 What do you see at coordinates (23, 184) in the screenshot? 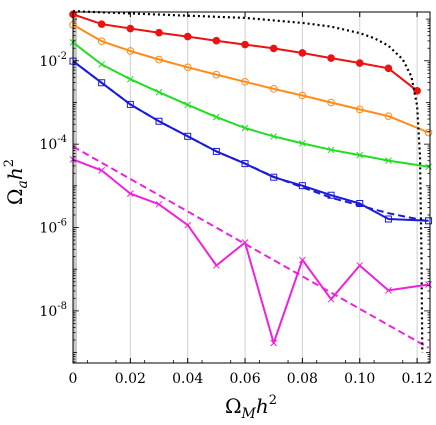
I see `y-axis-label-sub: a` at bounding box center [23, 184].